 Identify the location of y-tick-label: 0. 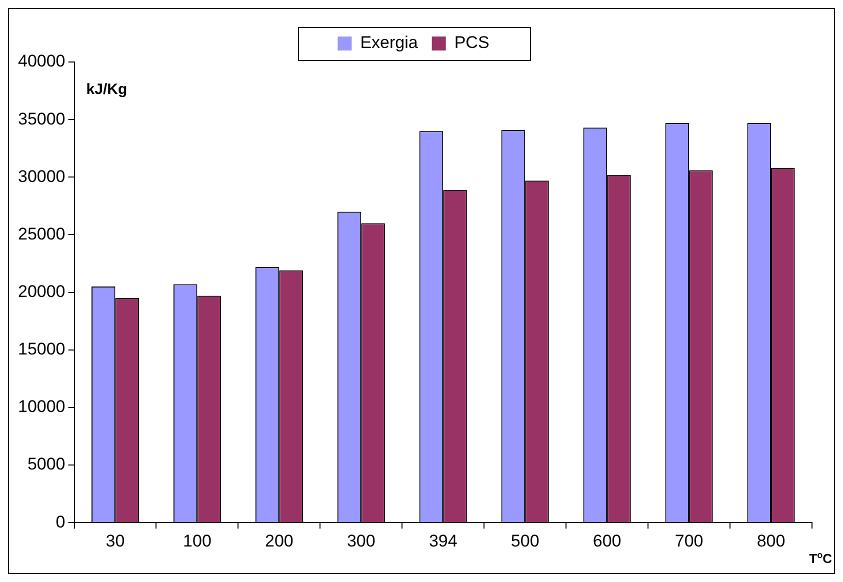
(61, 522).